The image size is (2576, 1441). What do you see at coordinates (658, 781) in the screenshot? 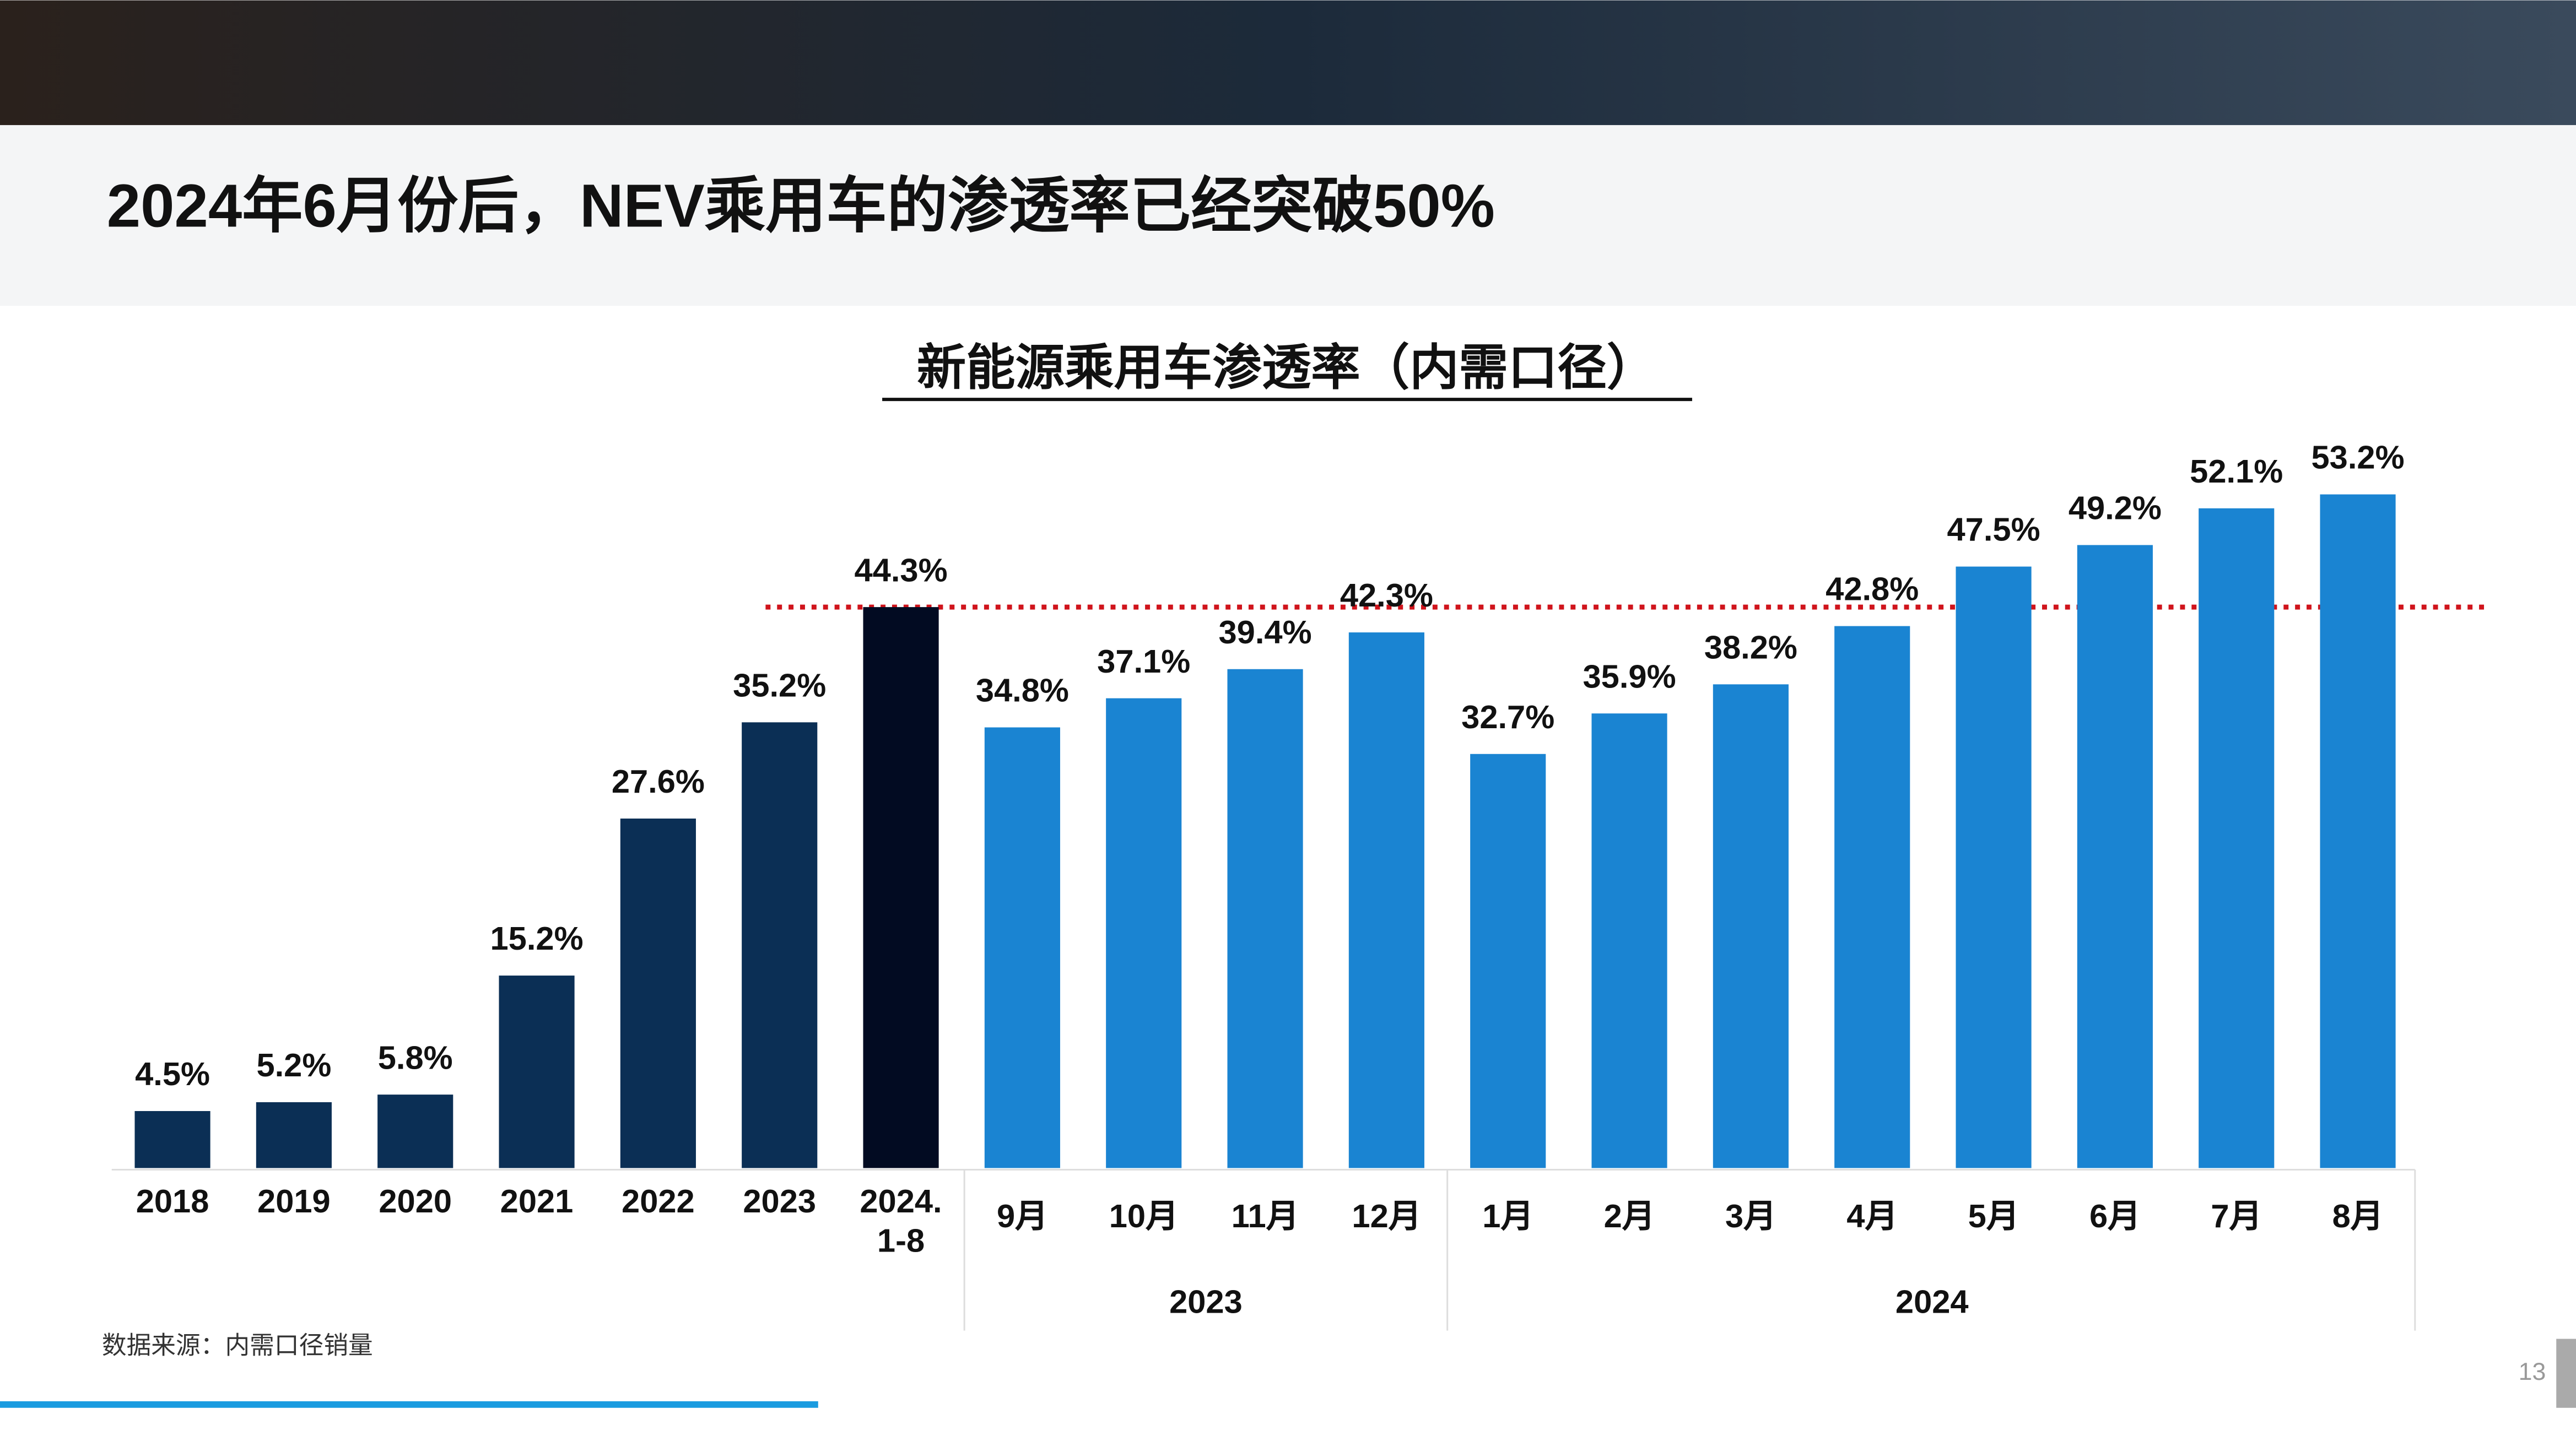
I see `value-label: 27.6%` at bounding box center [658, 781].